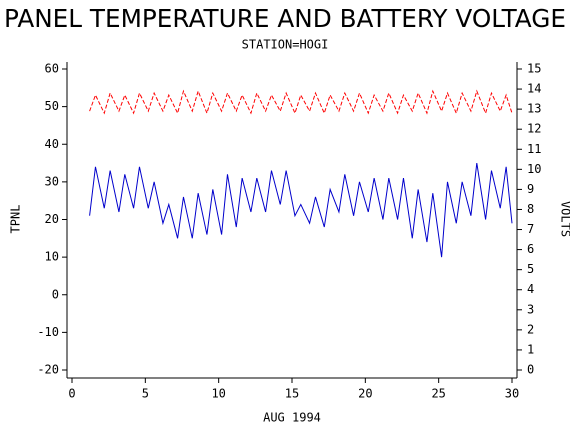 This screenshot has height=434, width=570. I want to click on chart-subtitle: STATION=HOGI, so click(285, 45).